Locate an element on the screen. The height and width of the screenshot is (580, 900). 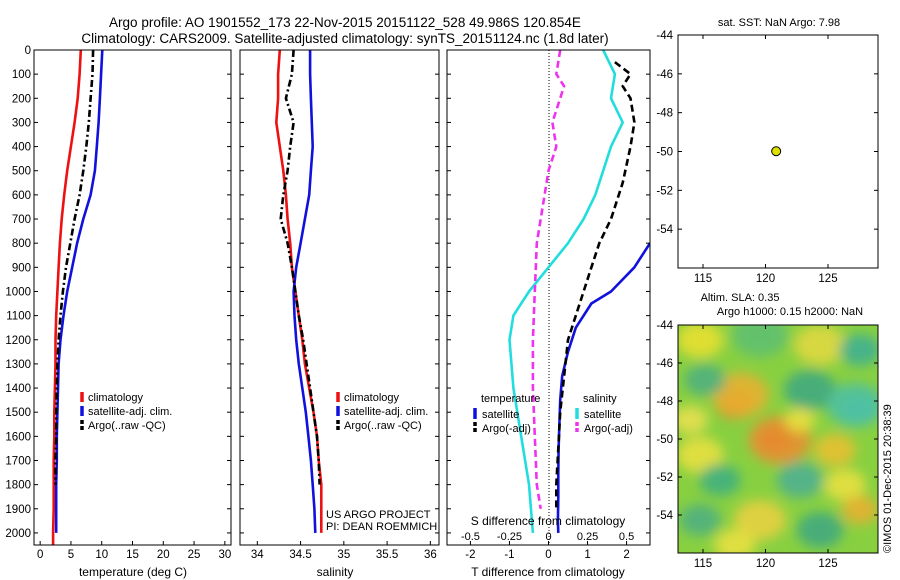
temperature-legend-0: climatology is located at coordinates (116, 398).